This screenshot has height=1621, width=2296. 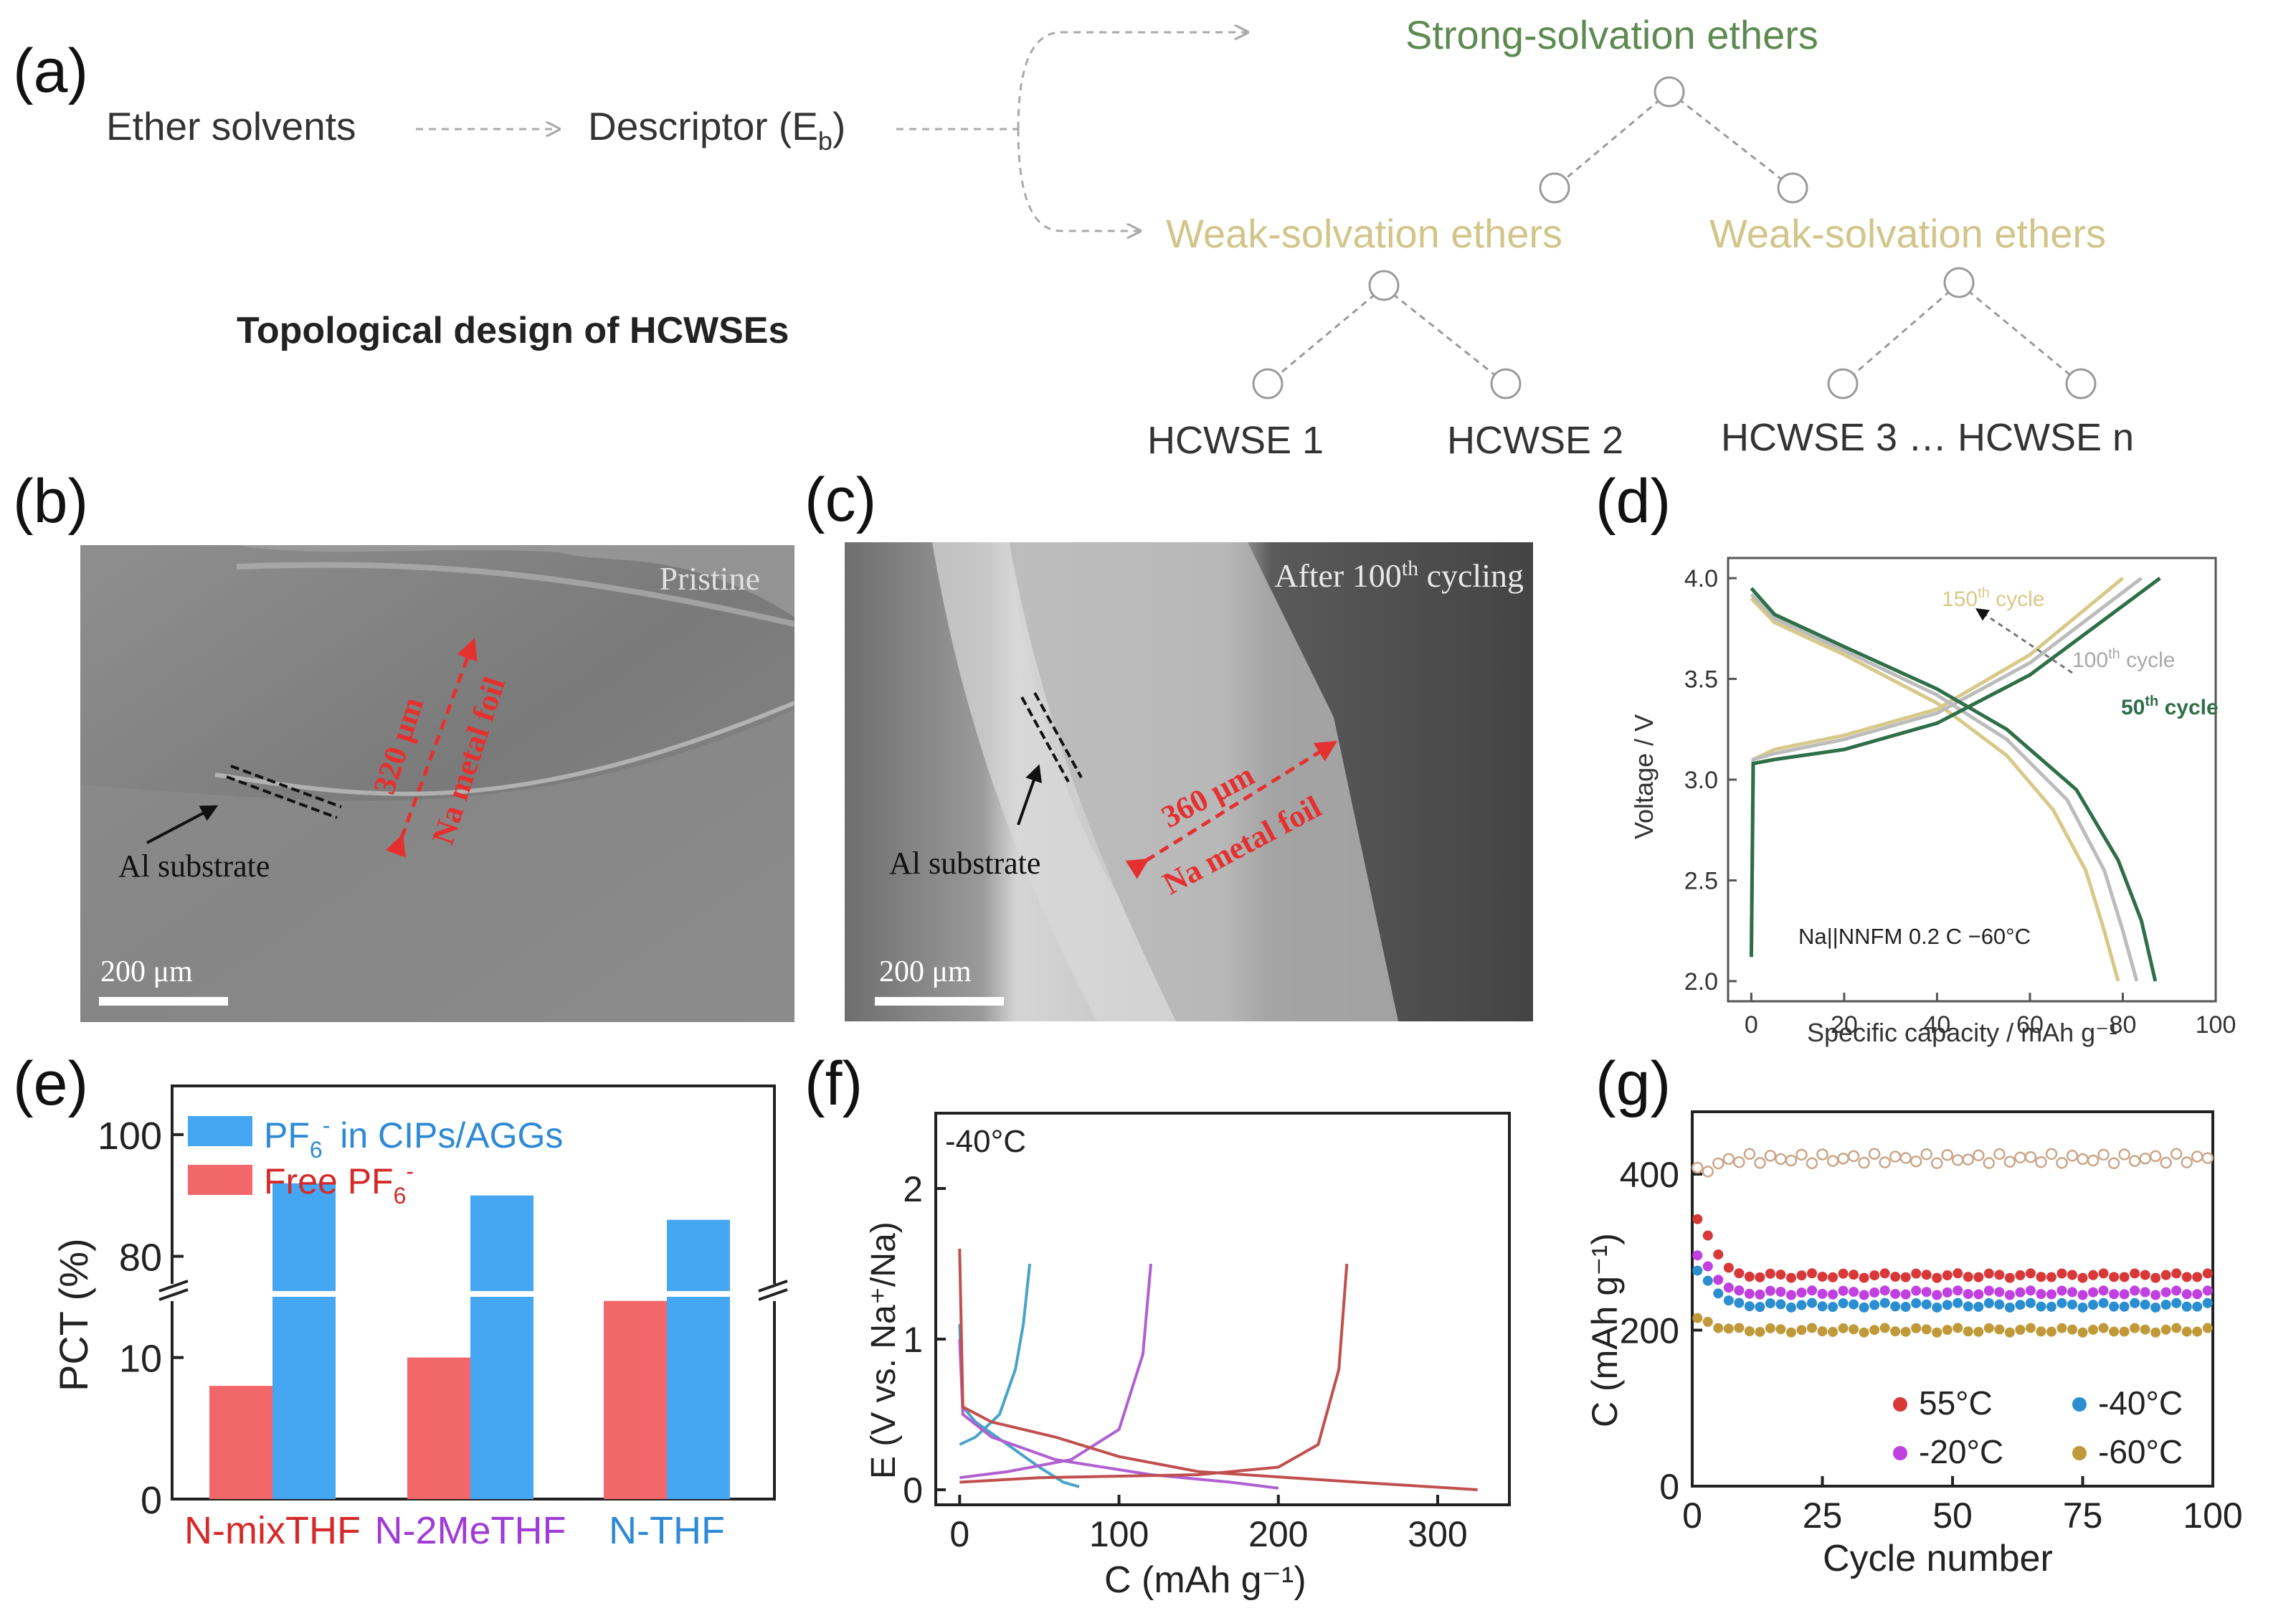 I want to click on bar-pf6-cips, so click(x=304, y=1341).